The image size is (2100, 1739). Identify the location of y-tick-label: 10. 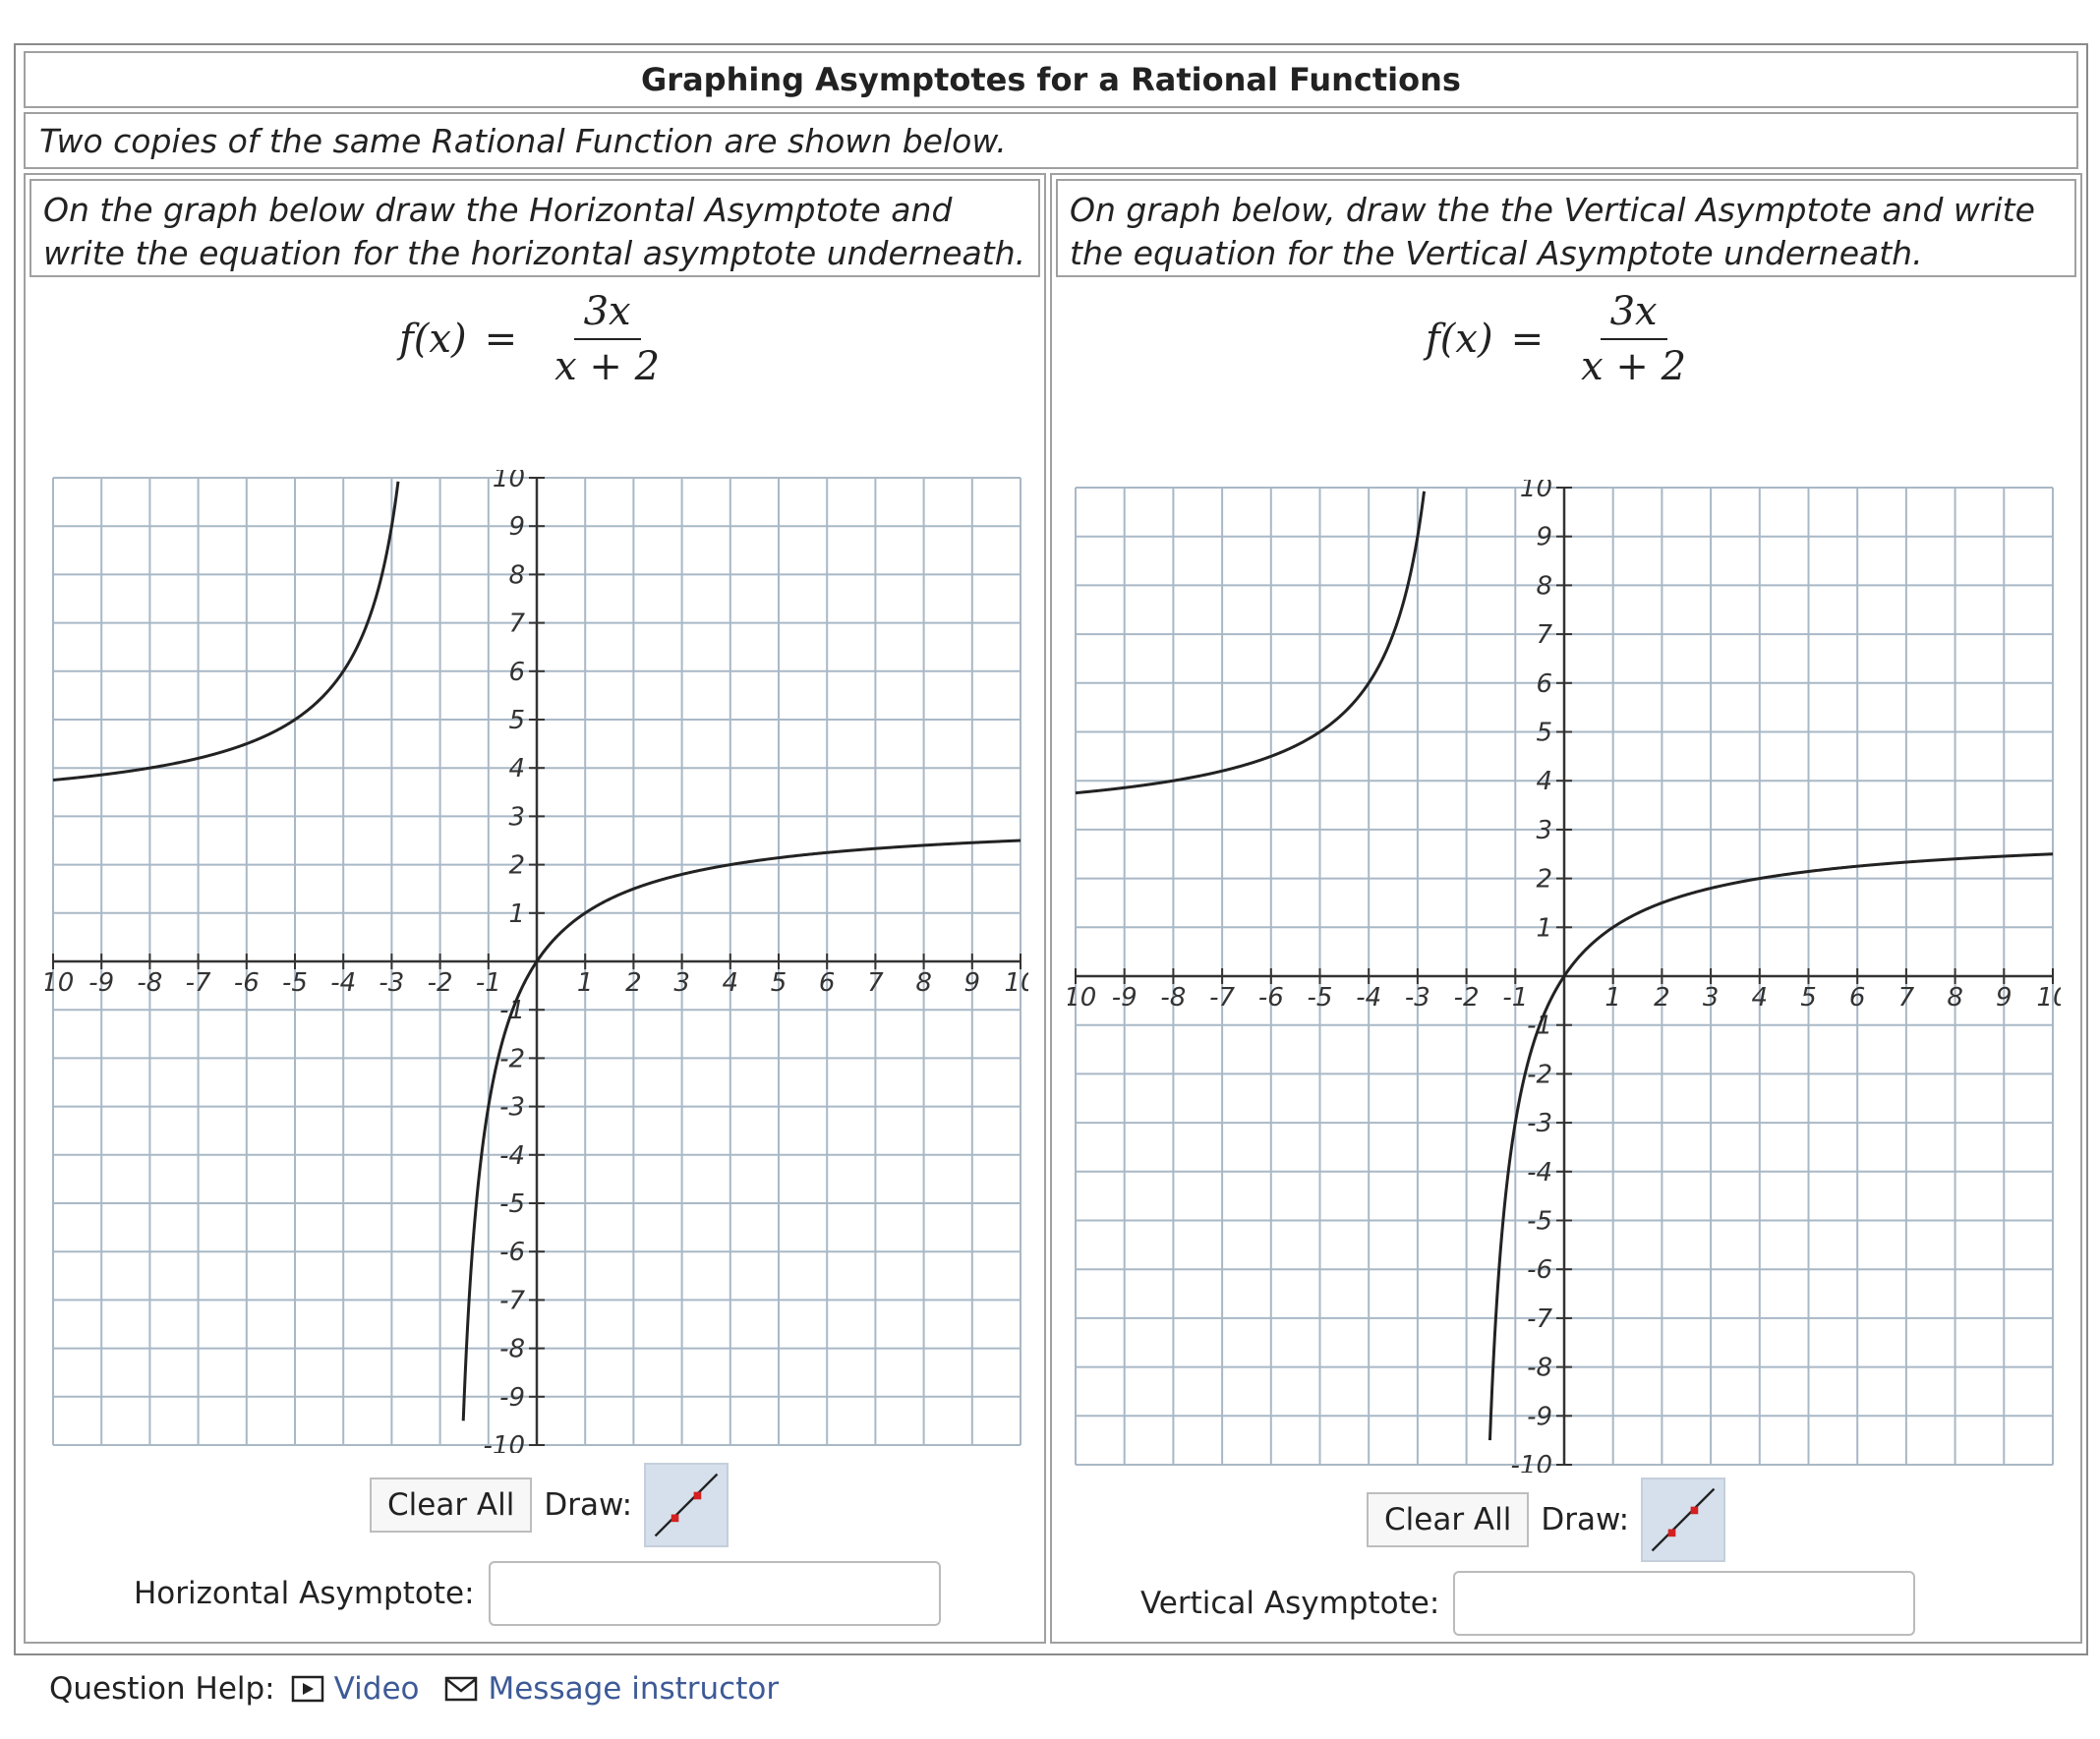
(1536, 492).